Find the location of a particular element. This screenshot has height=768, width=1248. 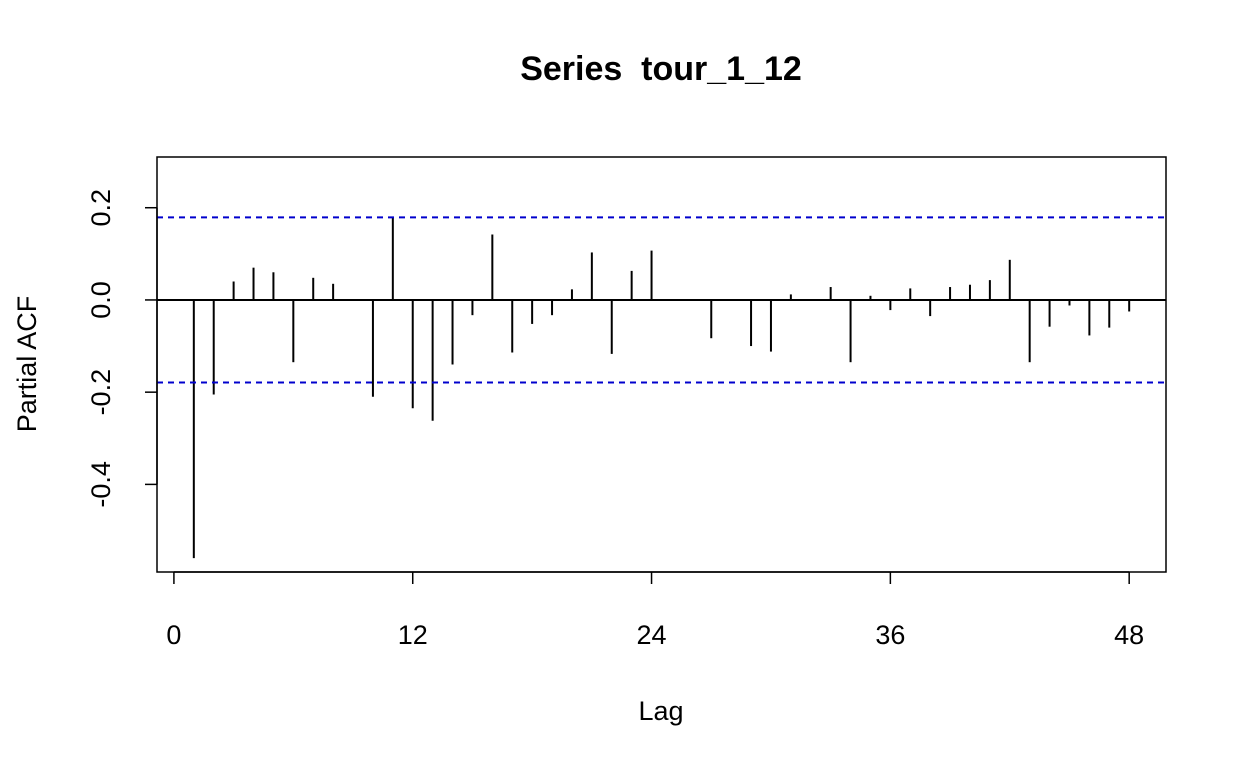

x-tick-label-36: 36 is located at coordinates (890, 635).